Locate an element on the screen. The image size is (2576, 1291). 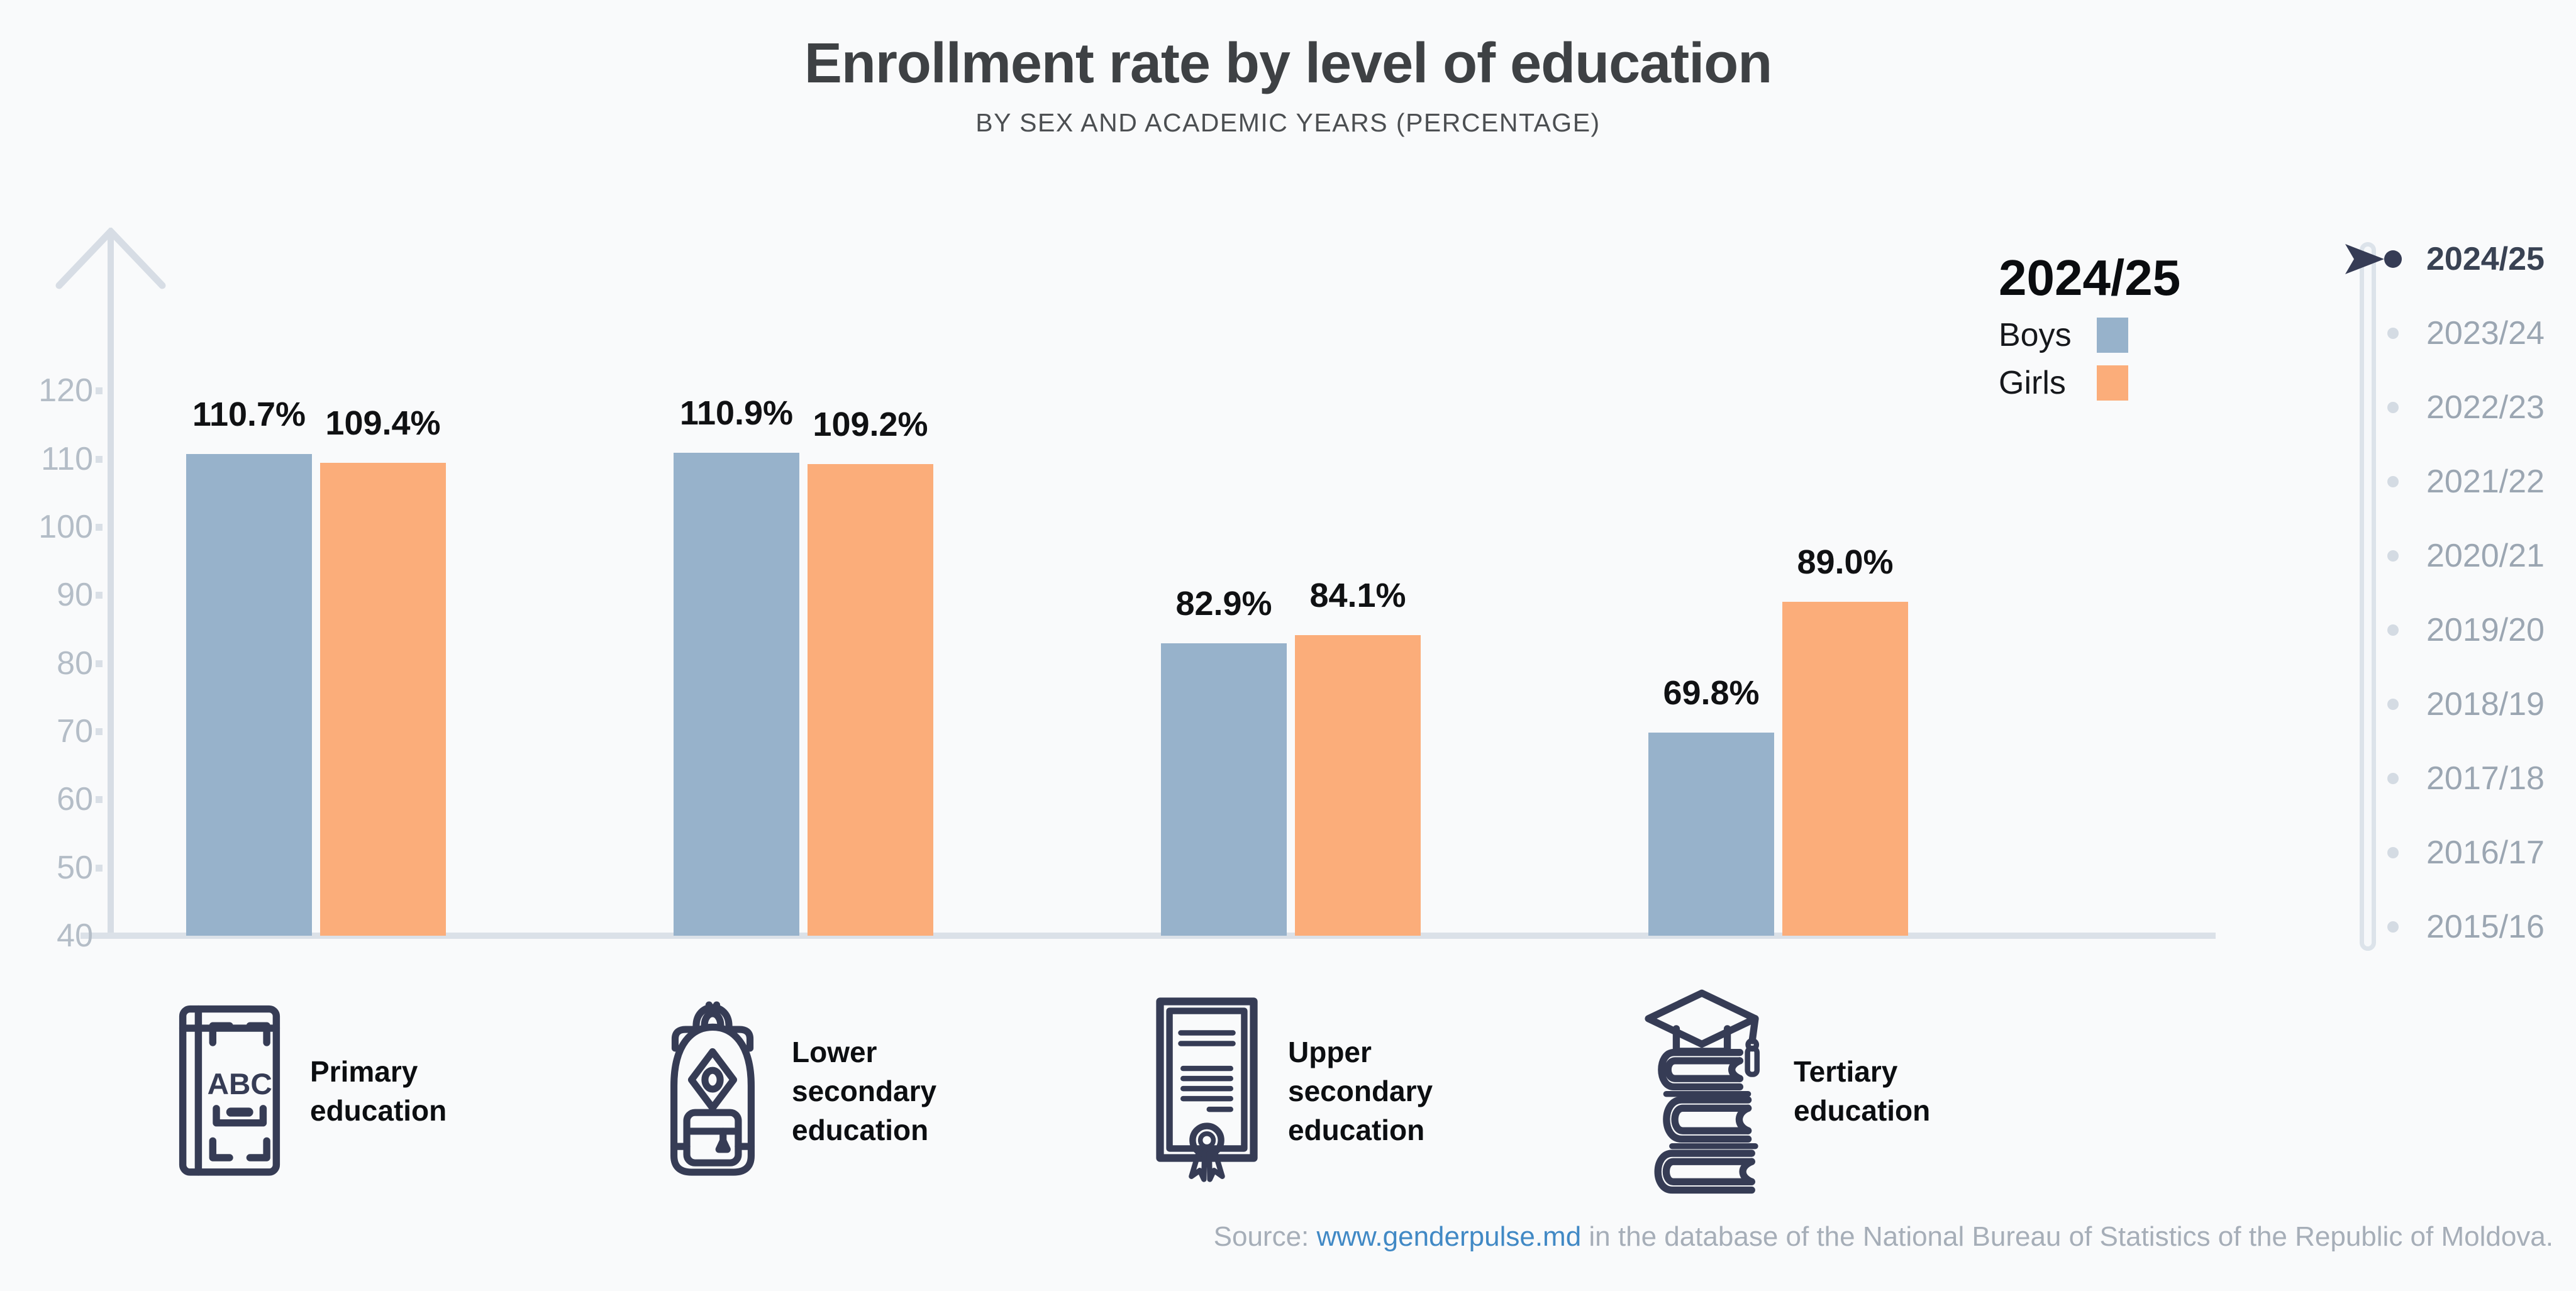
category-upper-secondary: Upper secondary education is located at coordinates (1294, 1090).